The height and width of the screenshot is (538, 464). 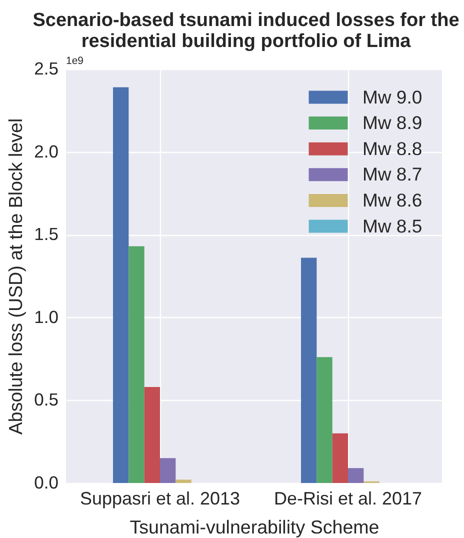 I want to click on x-tick-label: De-Risi et al. 2017, so click(x=348, y=498).